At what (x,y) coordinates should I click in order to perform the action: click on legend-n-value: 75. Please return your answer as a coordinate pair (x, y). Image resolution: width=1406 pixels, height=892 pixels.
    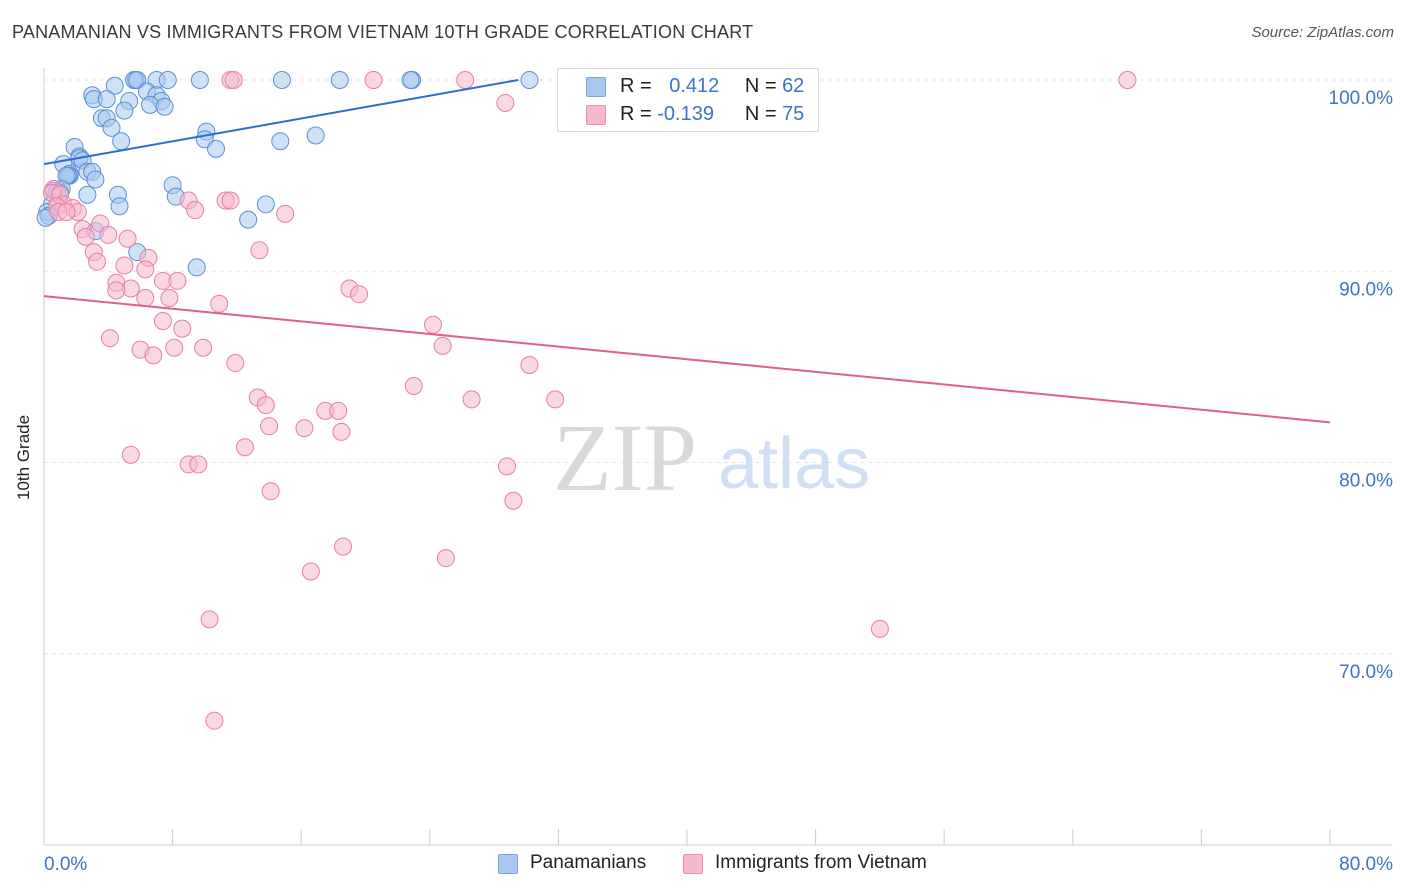
    Looking at the image, I should click on (793, 114).